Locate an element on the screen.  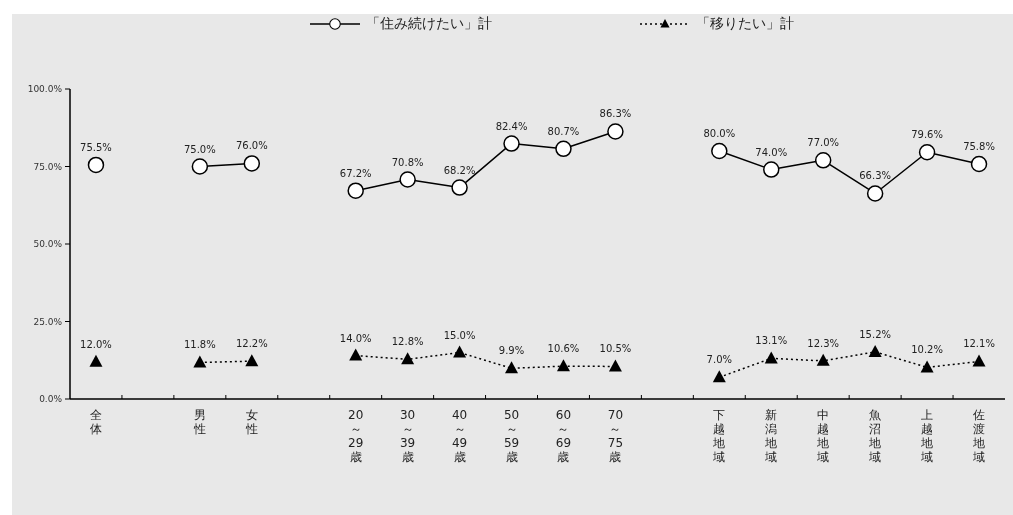
x-tick-label: 下越地域 is located at coordinates (719, 436).